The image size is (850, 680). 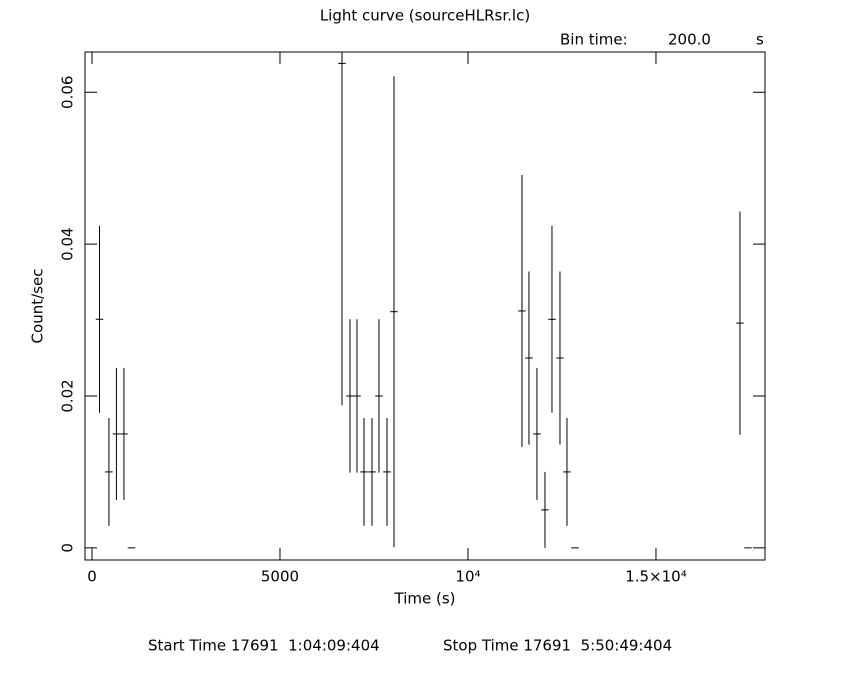 I want to click on y-tick-label: 0.04, so click(x=68, y=243).